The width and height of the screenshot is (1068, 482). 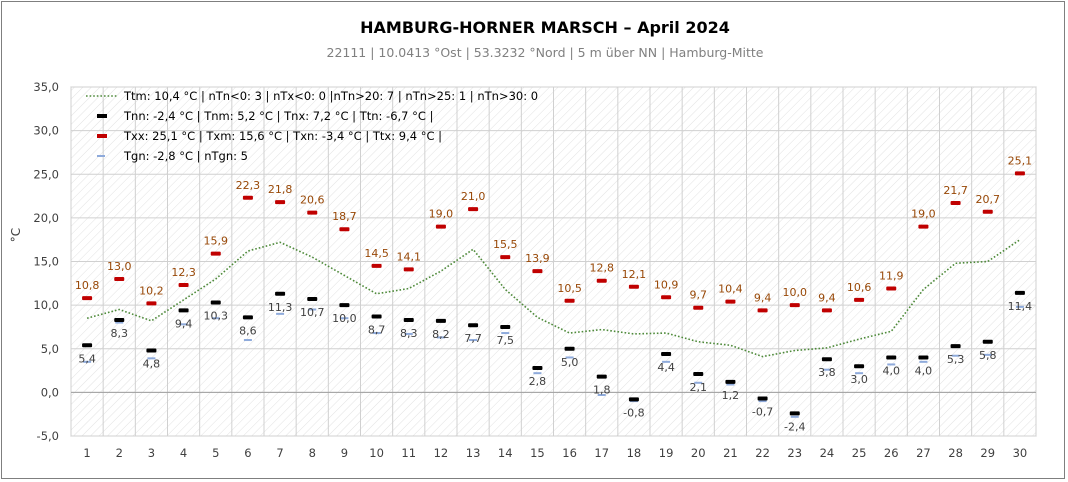 I want to click on chart-title: HAMBURG-HORNER MARSCH – April 2024, so click(x=545, y=27).